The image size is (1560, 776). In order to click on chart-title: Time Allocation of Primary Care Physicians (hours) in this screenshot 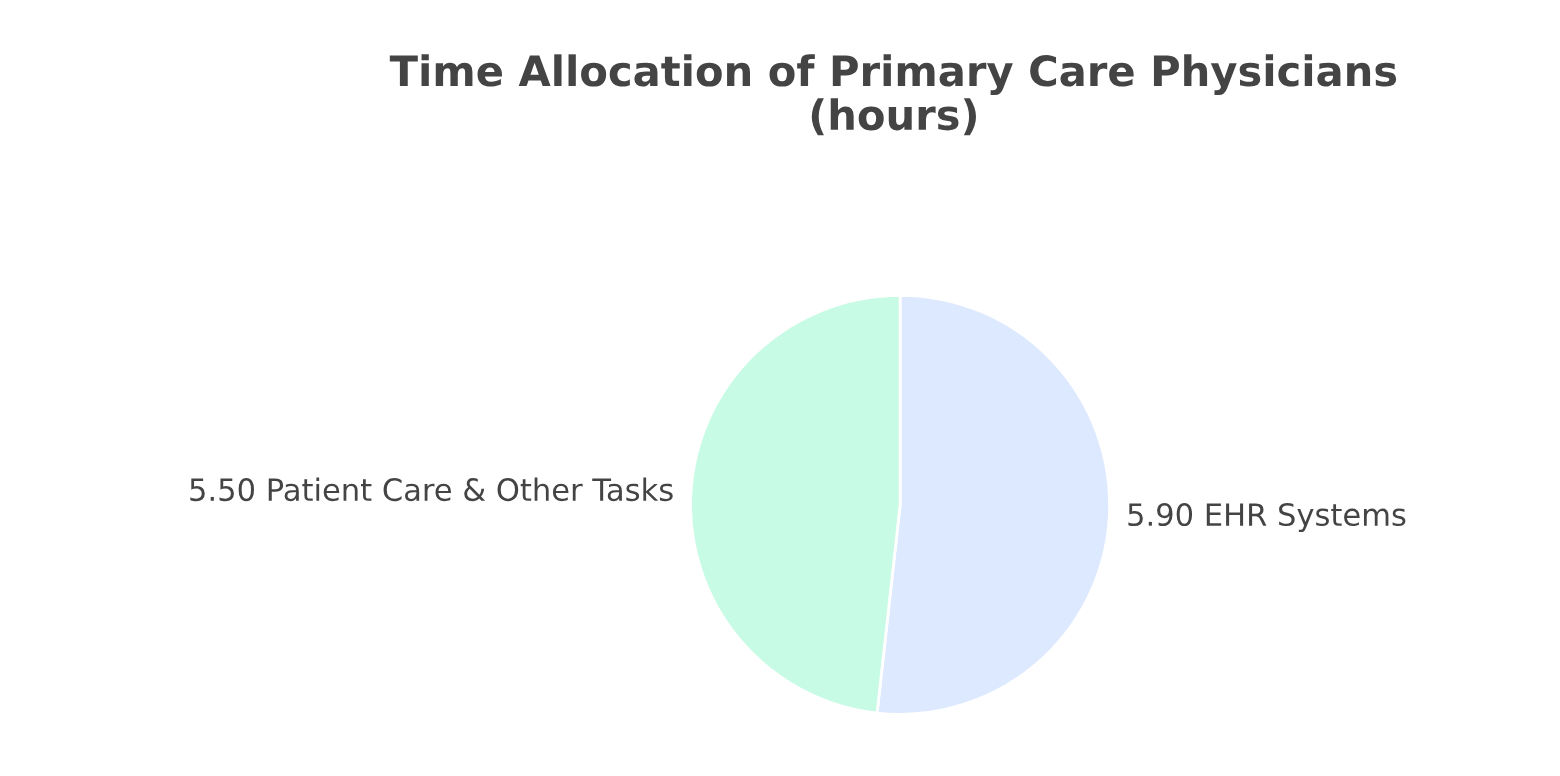, I will do `click(893, 95)`.